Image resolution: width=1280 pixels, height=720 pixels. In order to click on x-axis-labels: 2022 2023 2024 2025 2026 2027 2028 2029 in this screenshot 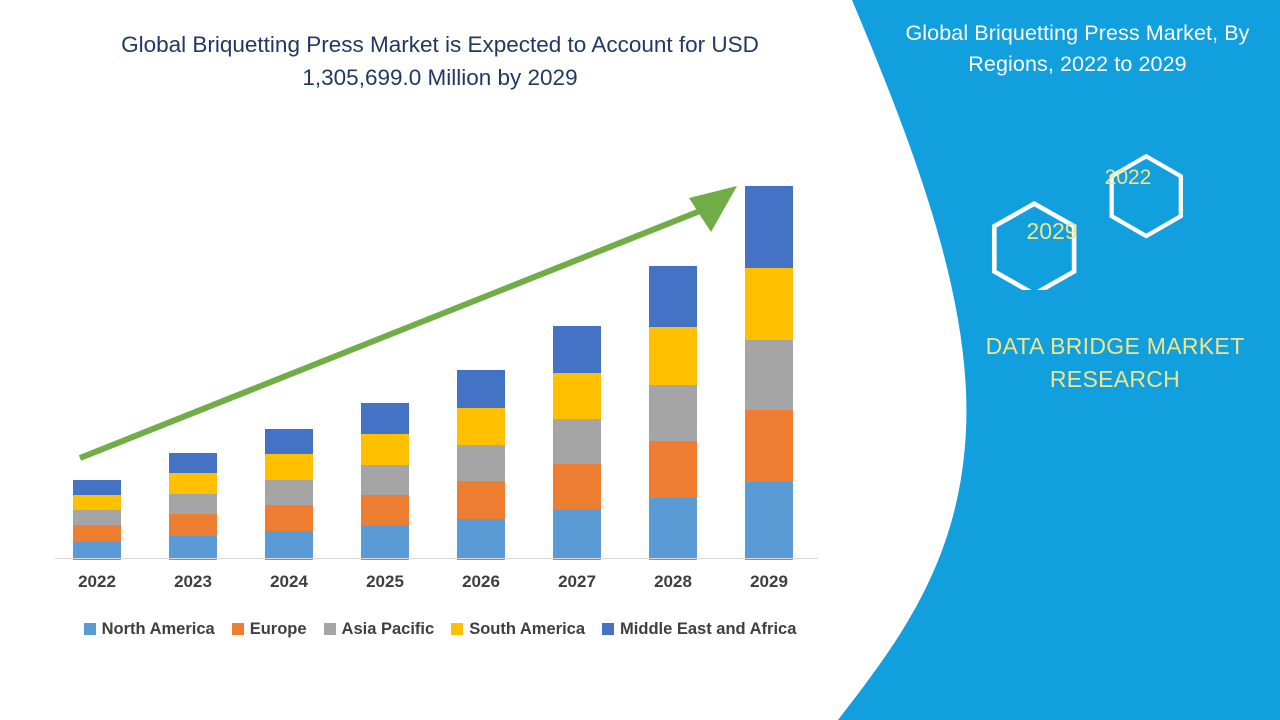, I will do `click(437, 586)`.